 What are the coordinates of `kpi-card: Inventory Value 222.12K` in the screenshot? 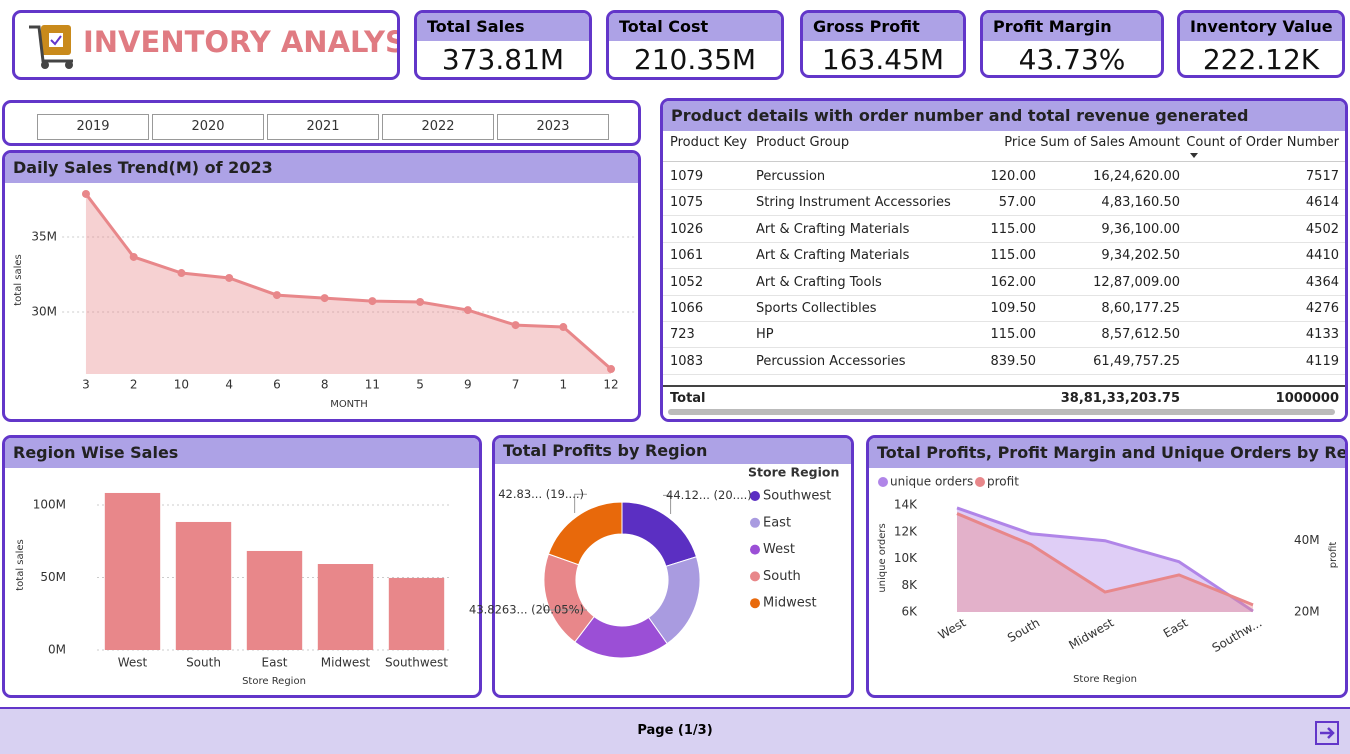 It's located at (1261, 44).